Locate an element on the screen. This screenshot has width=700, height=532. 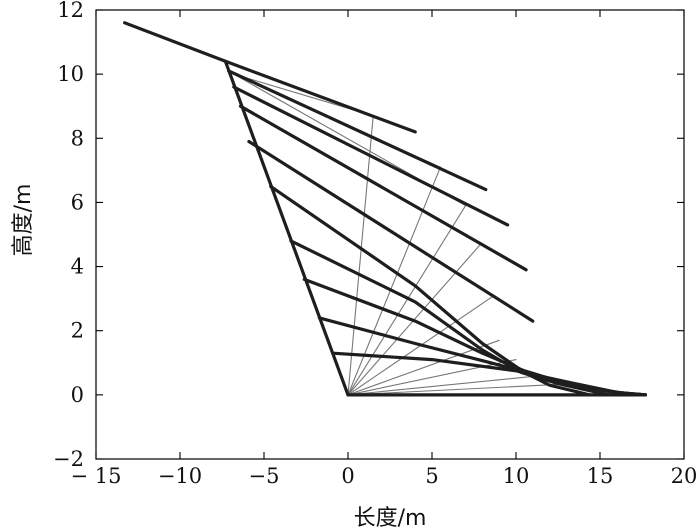
x-tick-label: 10 is located at coordinates (516, 476).